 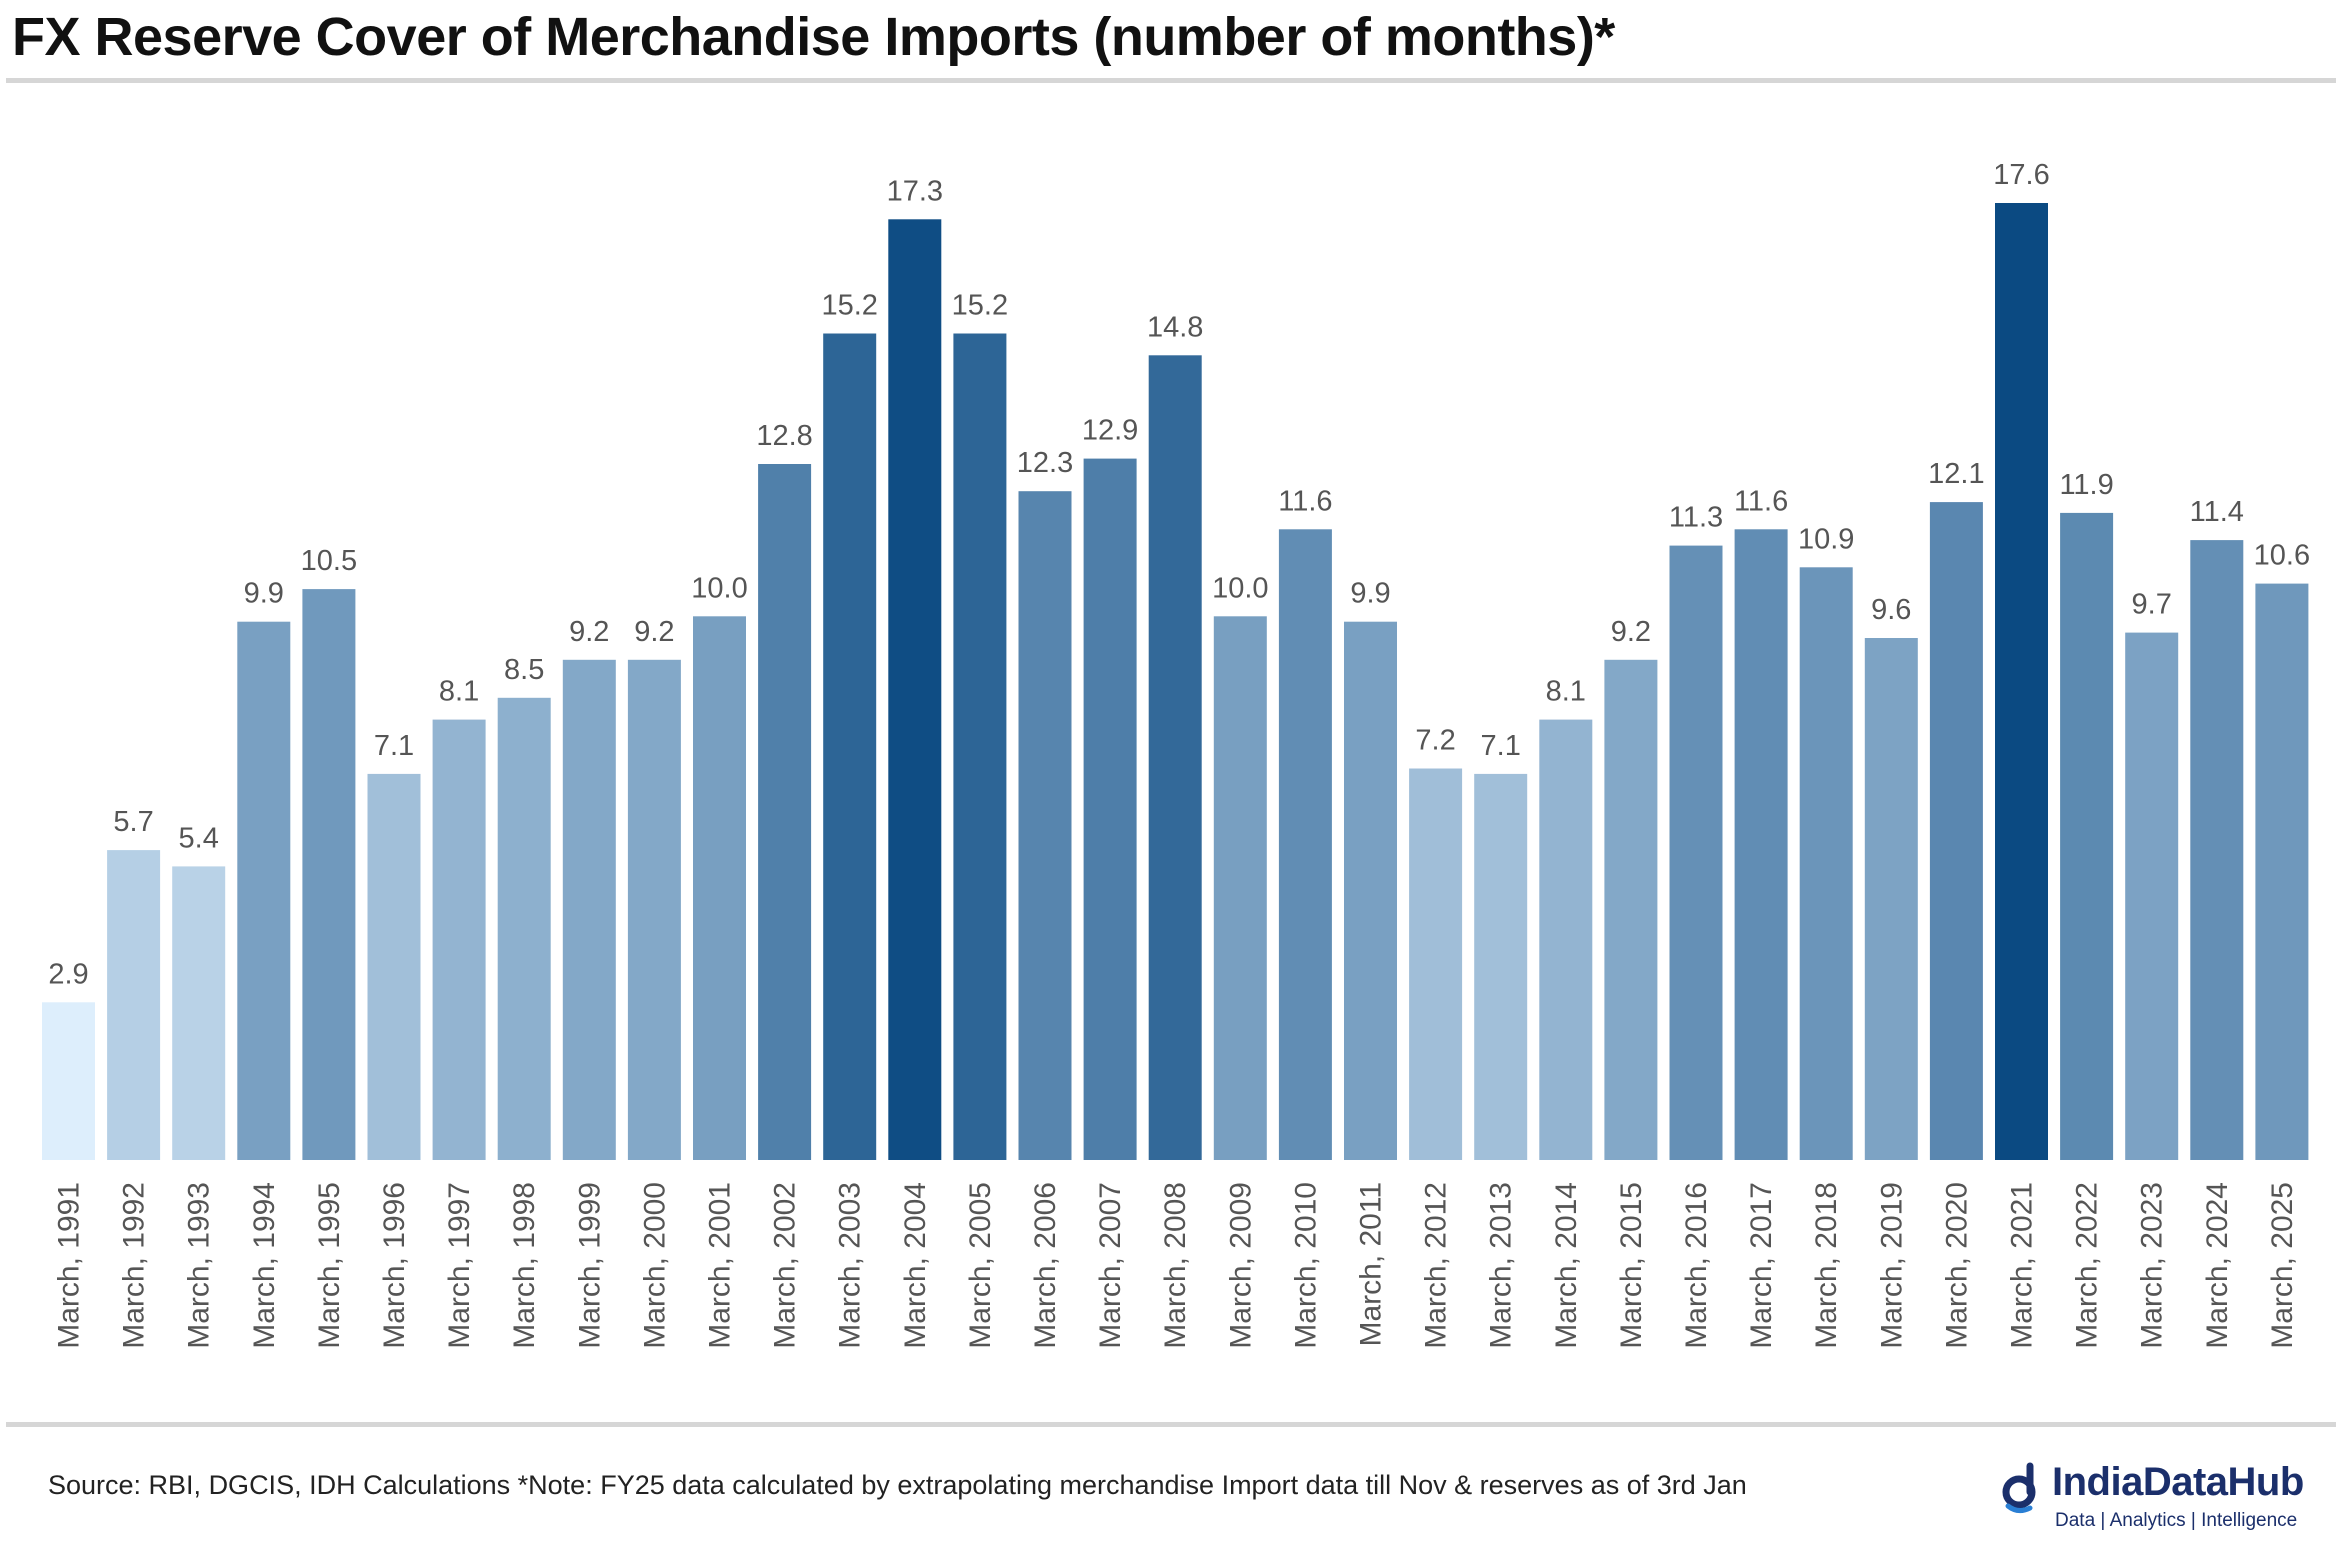 What do you see at coordinates (2086, 485) in the screenshot?
I see `data-label: 11.9` at bounding box center [2086, 485].